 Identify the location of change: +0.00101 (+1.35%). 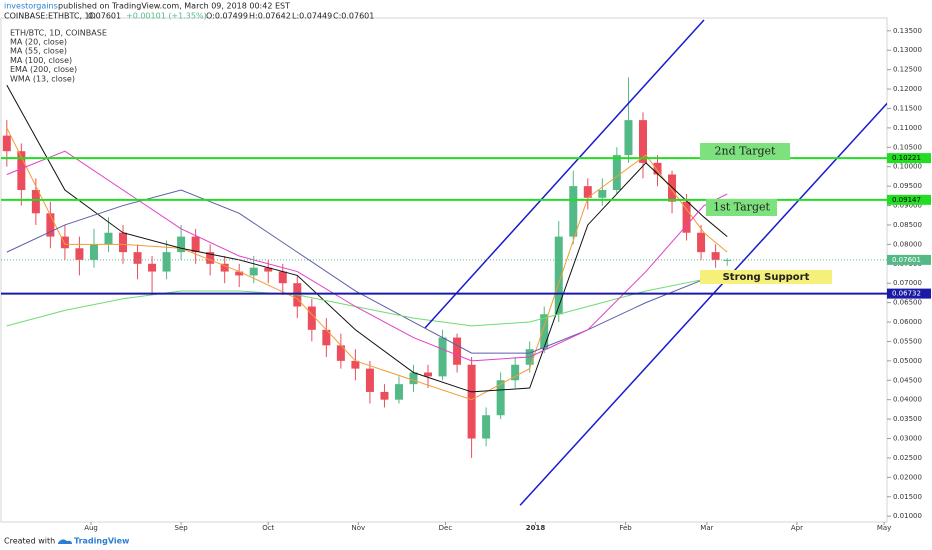
(166, 16).